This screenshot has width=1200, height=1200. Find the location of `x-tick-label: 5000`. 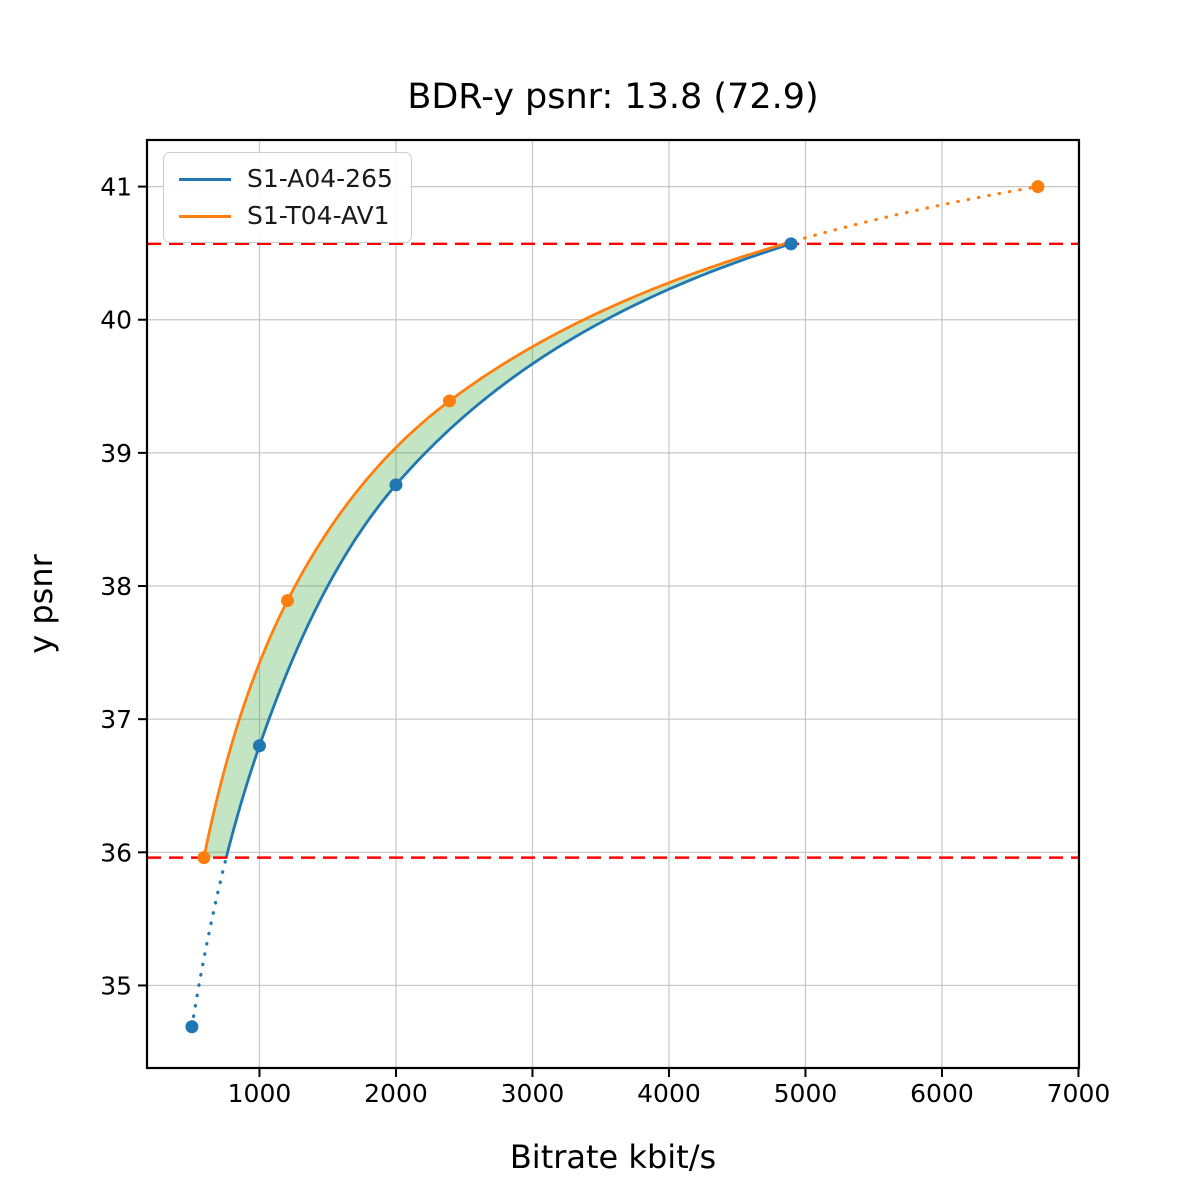

x-tick-label: 5000 is located at coordinates (806, 1093).